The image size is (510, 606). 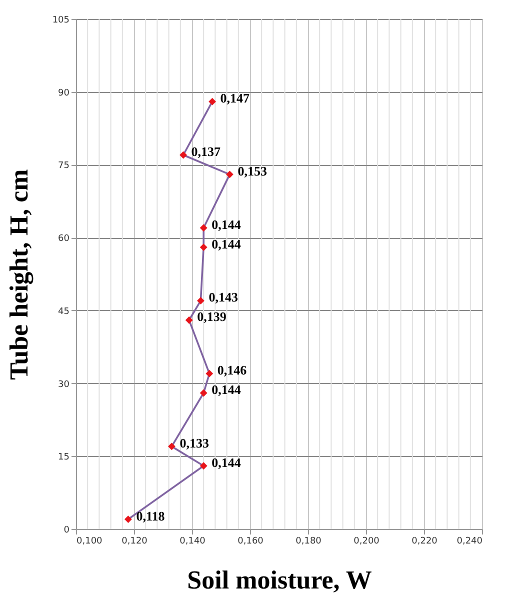 What do you see at coordinates (232, 370) in the screenshot?
I see `annotation: 0,146` at bounding box center [232, 370].